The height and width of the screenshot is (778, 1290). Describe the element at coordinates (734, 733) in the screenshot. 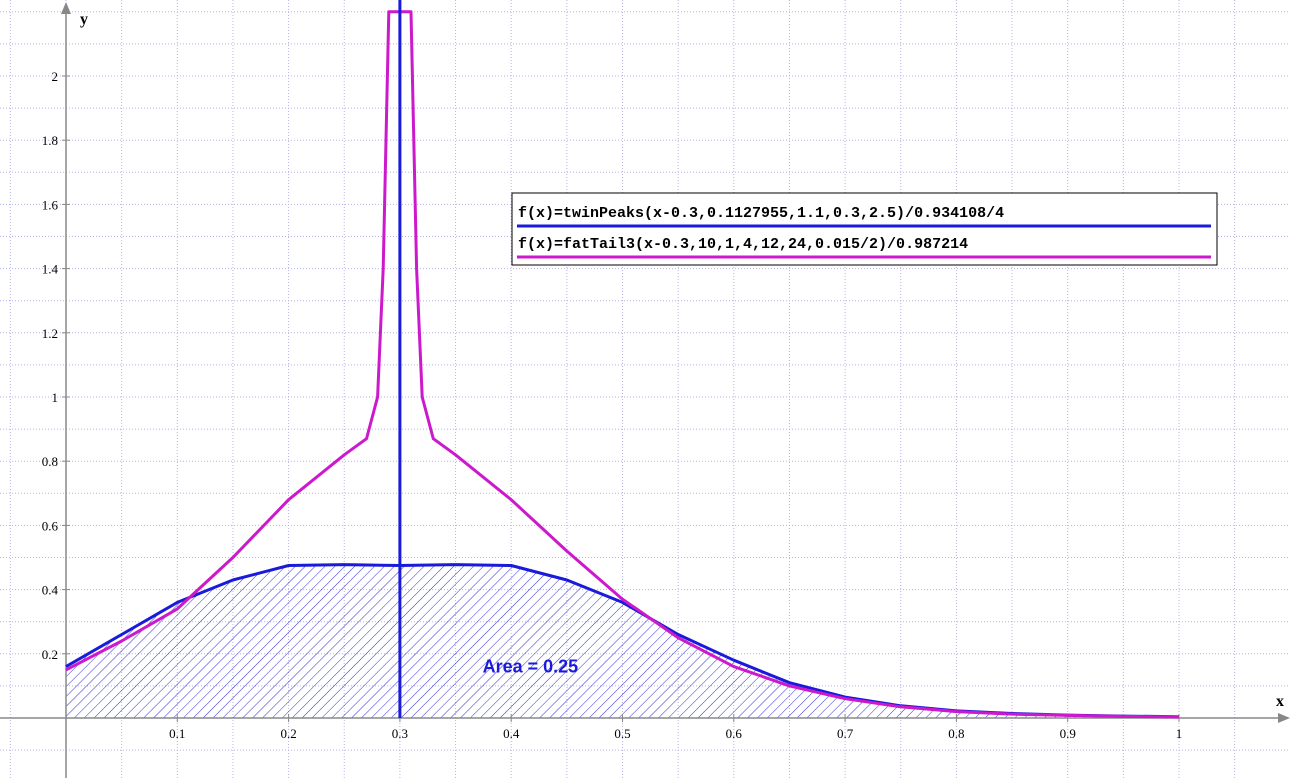

I see `x-tick-label: 0.6` at that location.